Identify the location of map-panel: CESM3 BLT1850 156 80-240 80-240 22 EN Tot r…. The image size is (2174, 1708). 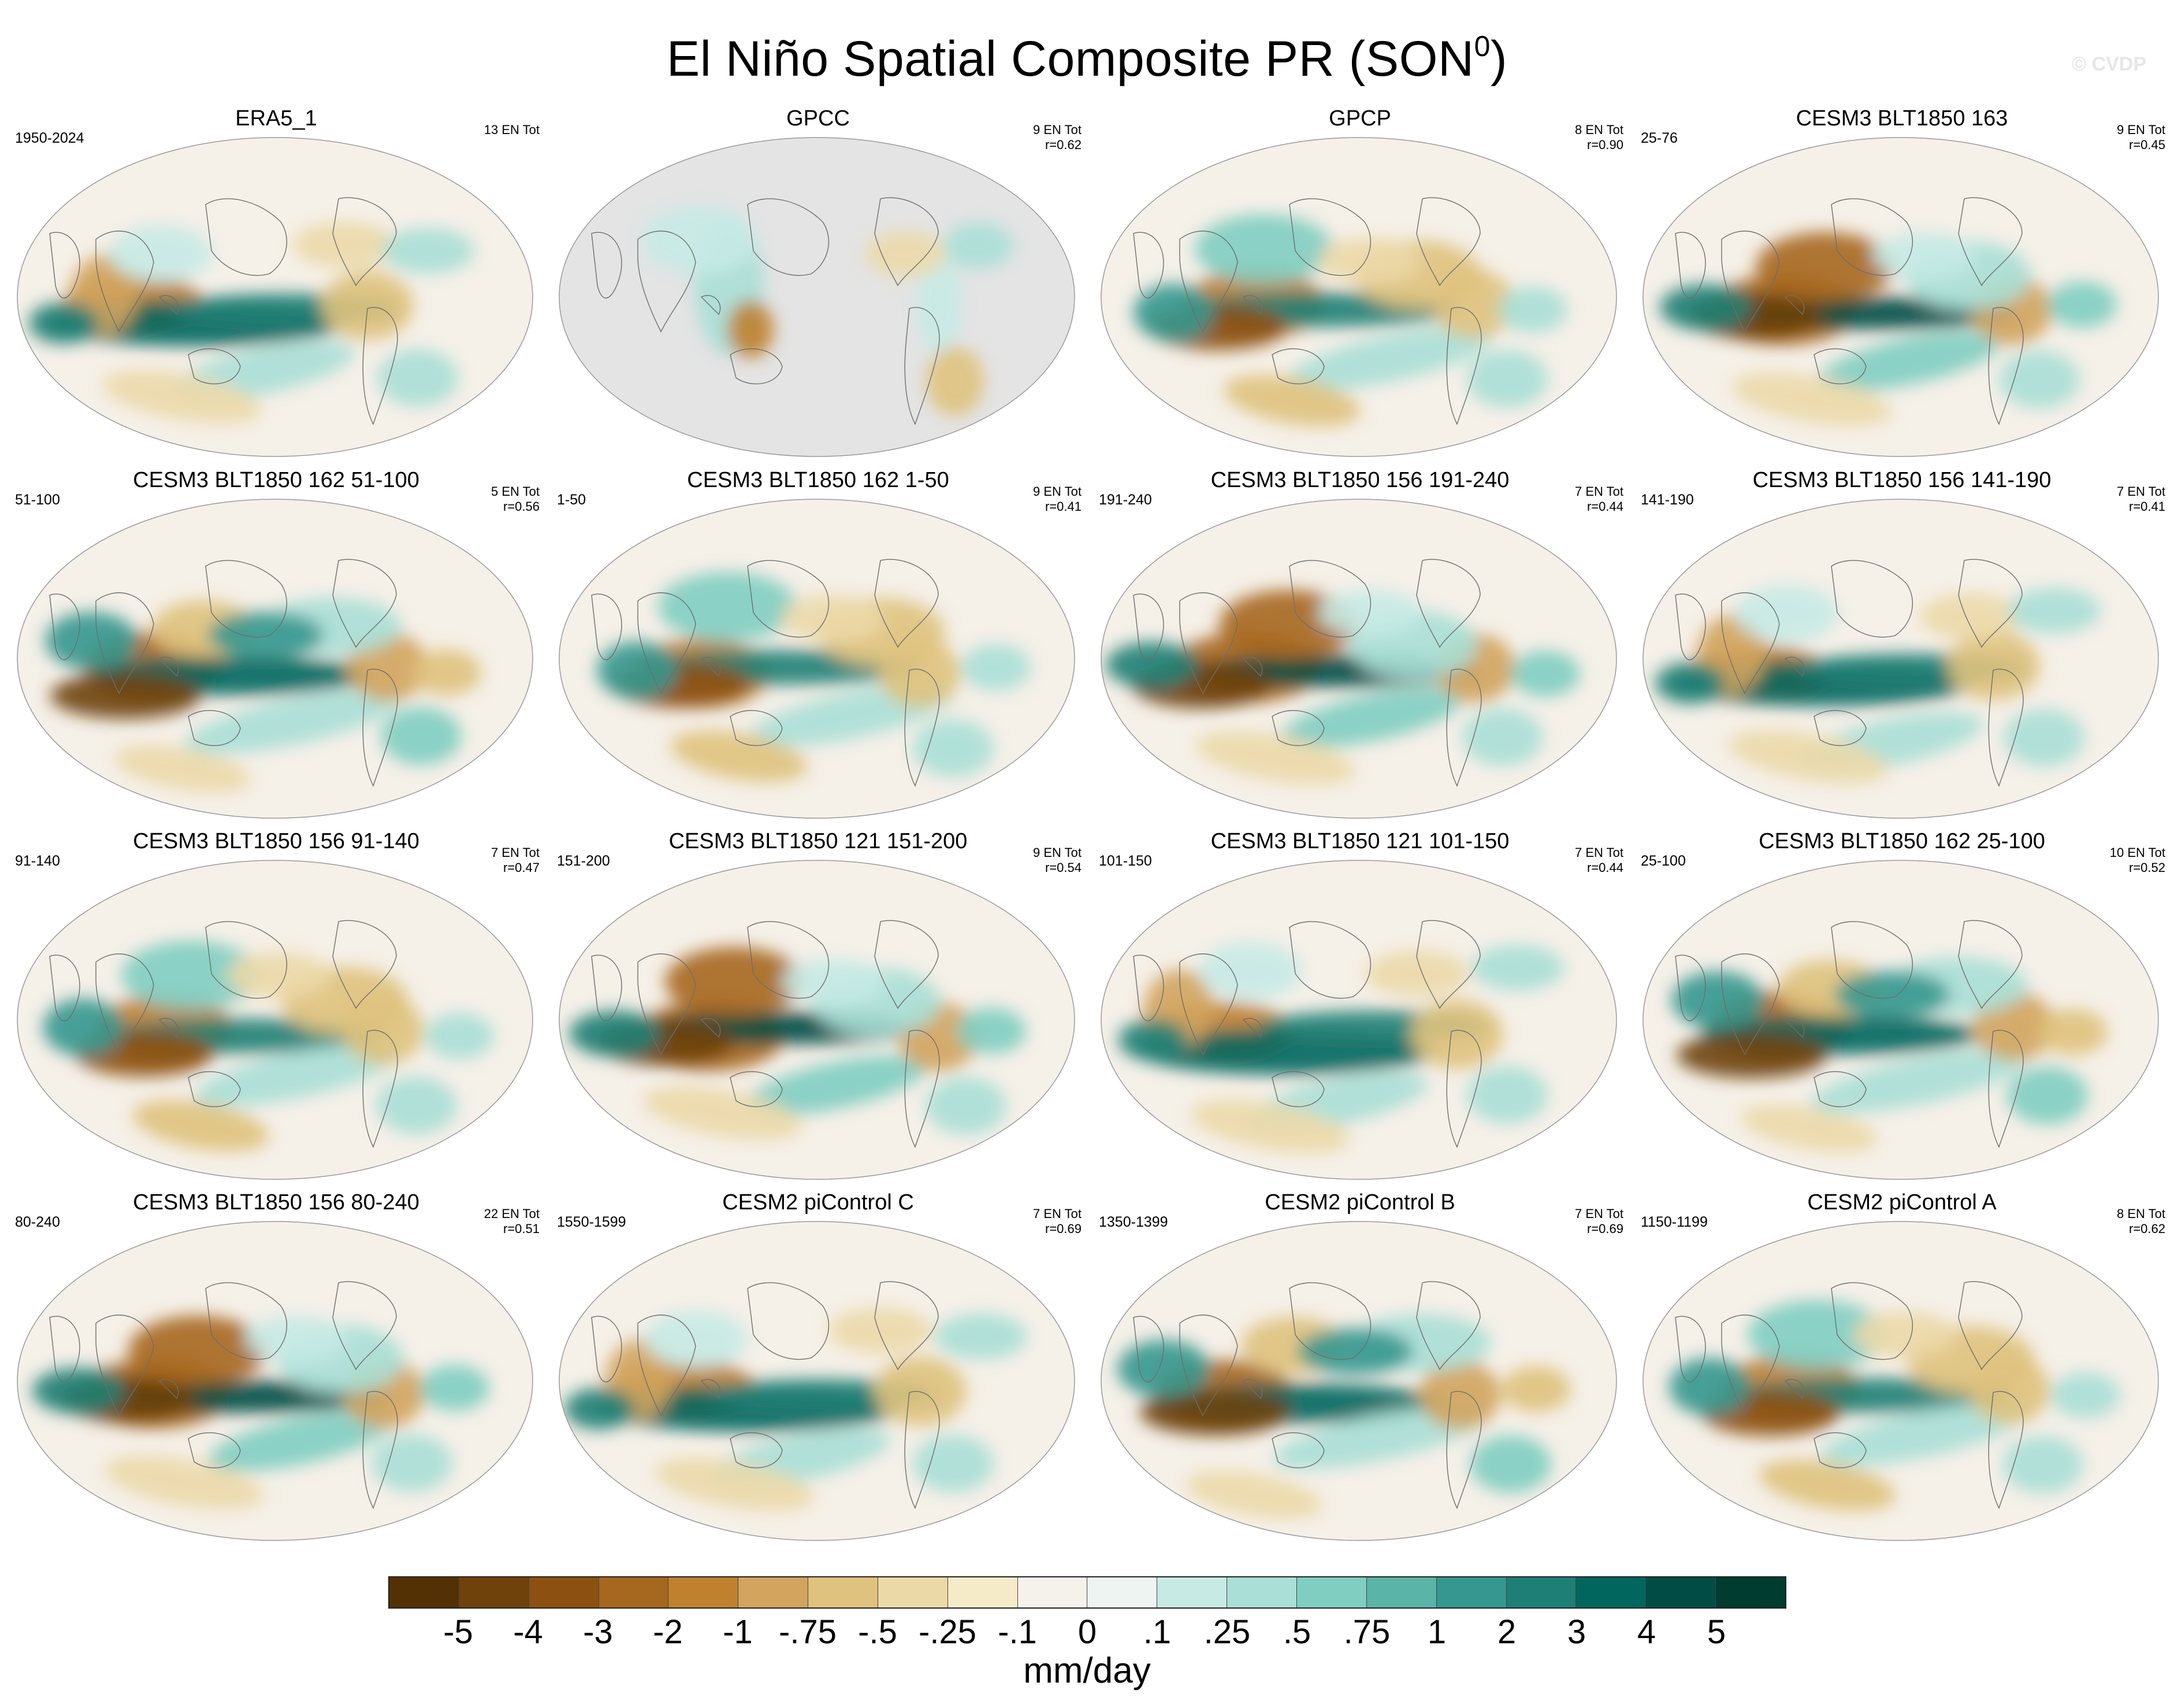
(276, 1369).